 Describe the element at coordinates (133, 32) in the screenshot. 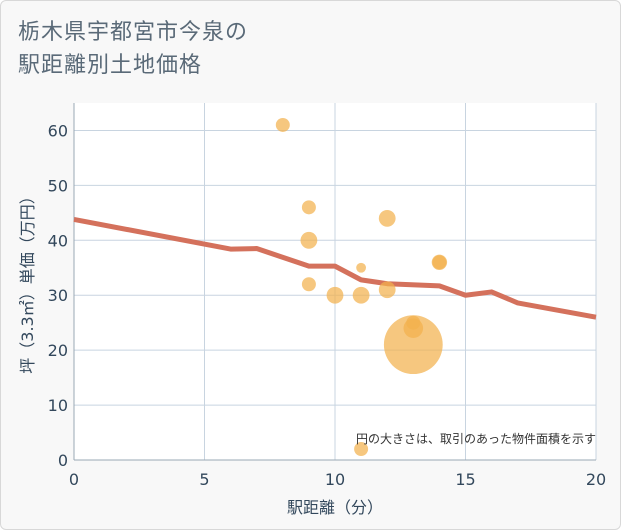

I see `title-line-1: 栃木県宇都宮市今泉の` at that location.